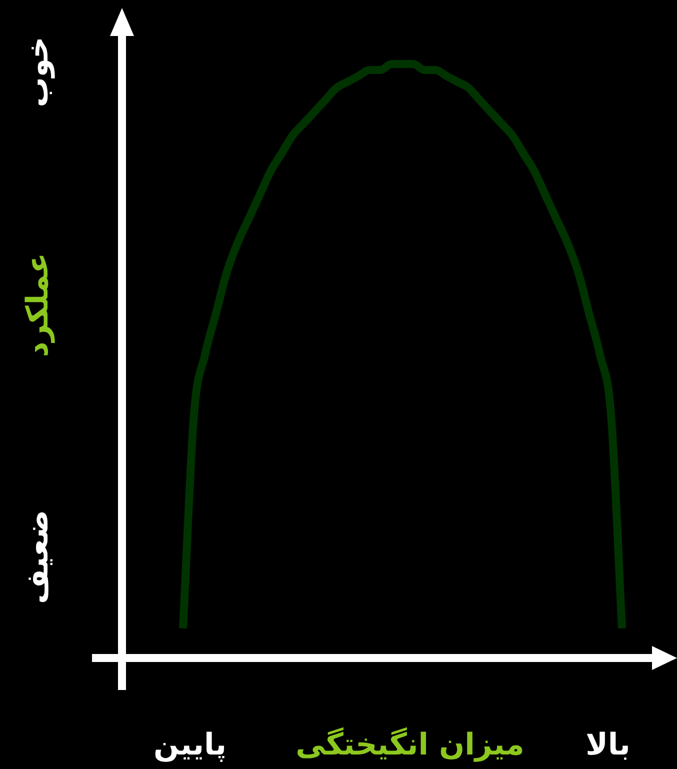 The image size is (677, 769). I want to click on text: پایین, so click(190, 745).